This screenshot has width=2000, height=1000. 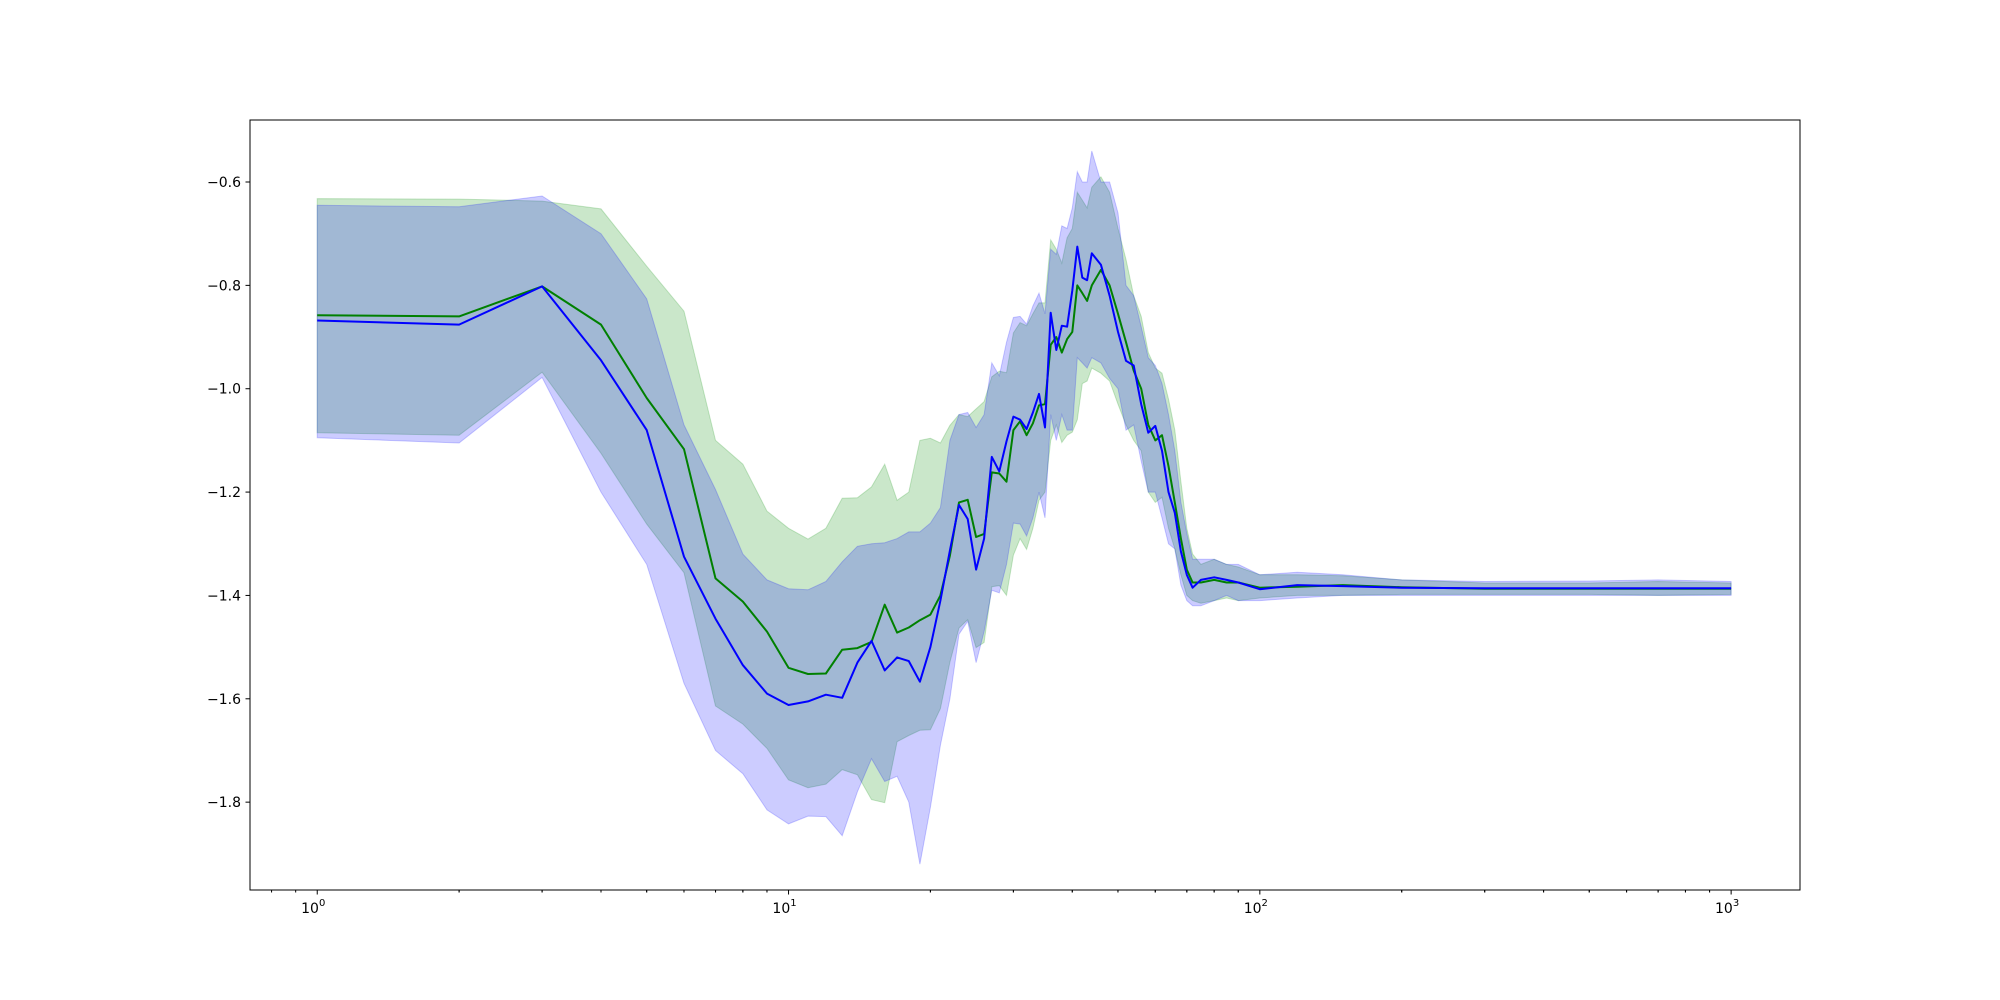 What do you see at coordinates (224, 596) in the screenshot?
I see `y-tick-label: −1.4` at bounding box center [224, 596].